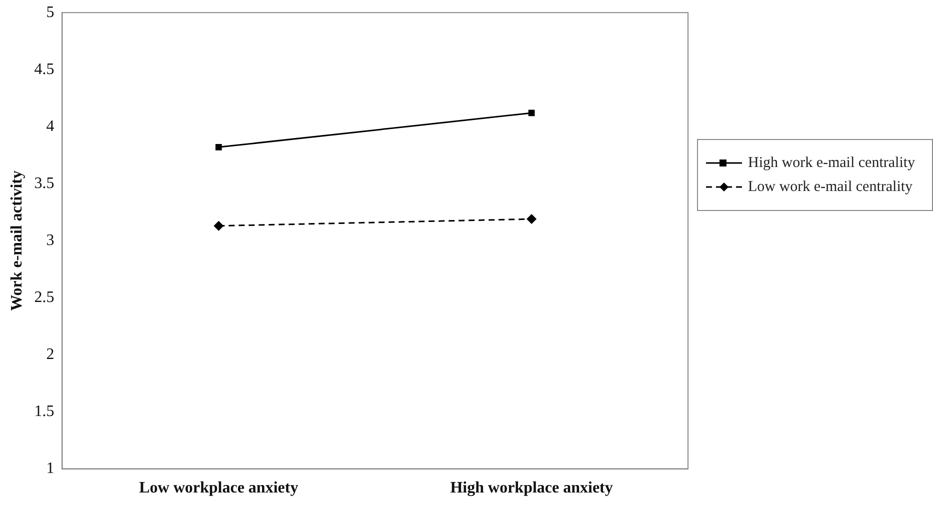 This screenshot has height=512, width=933. I want to click on y-tick-label: 1, so click(50, 469).